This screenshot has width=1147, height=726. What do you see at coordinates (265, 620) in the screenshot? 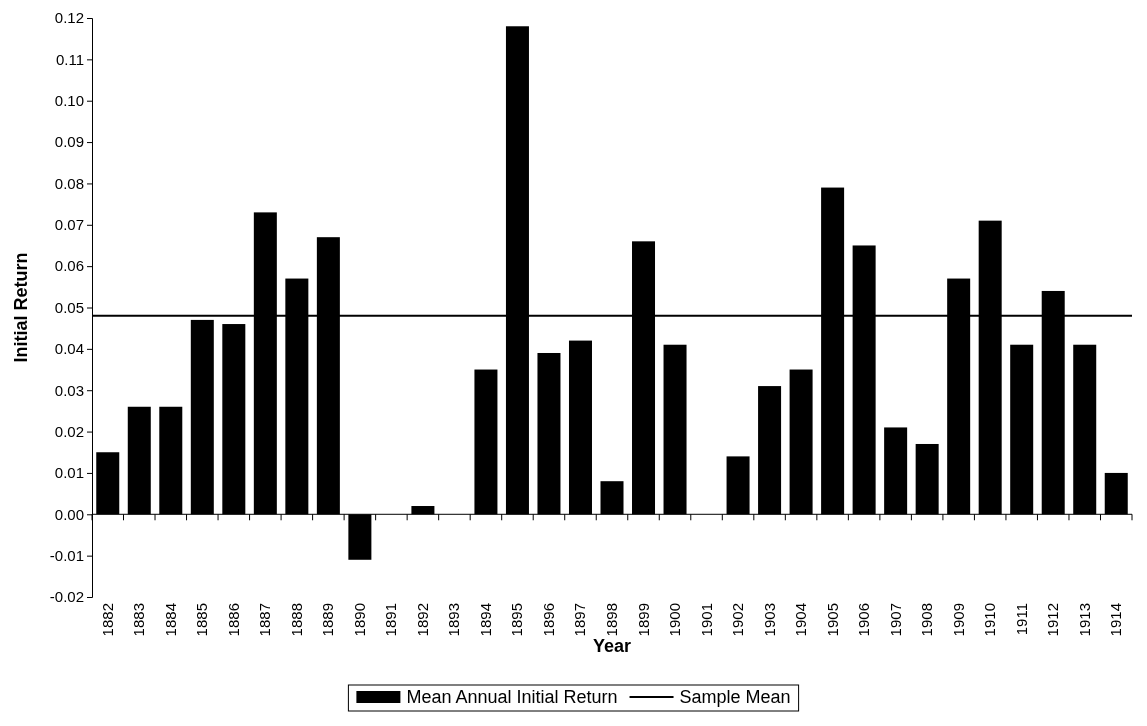
I see `x-tick-label: 1887` at bounding box center [265, 620].